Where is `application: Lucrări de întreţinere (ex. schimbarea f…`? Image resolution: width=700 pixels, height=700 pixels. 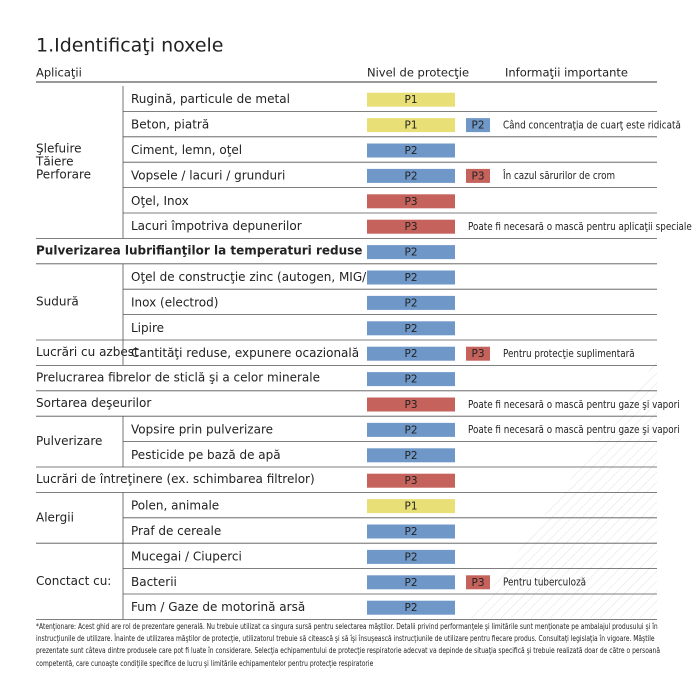
application: Lucrări de întreţinere (ex. schimbarea f… is located at coordinates (175, 479).